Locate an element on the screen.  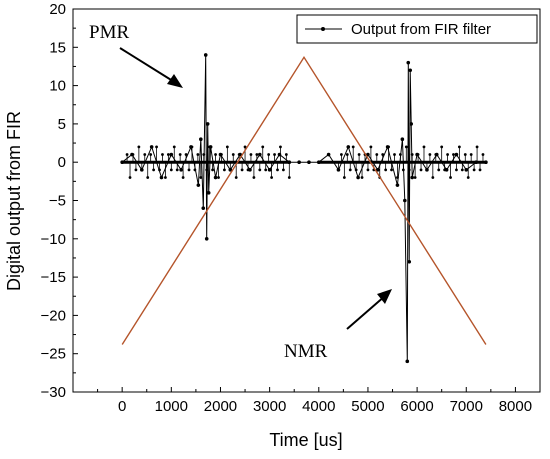
x-tick-label: 7000 is located at coordinates (466, 406).